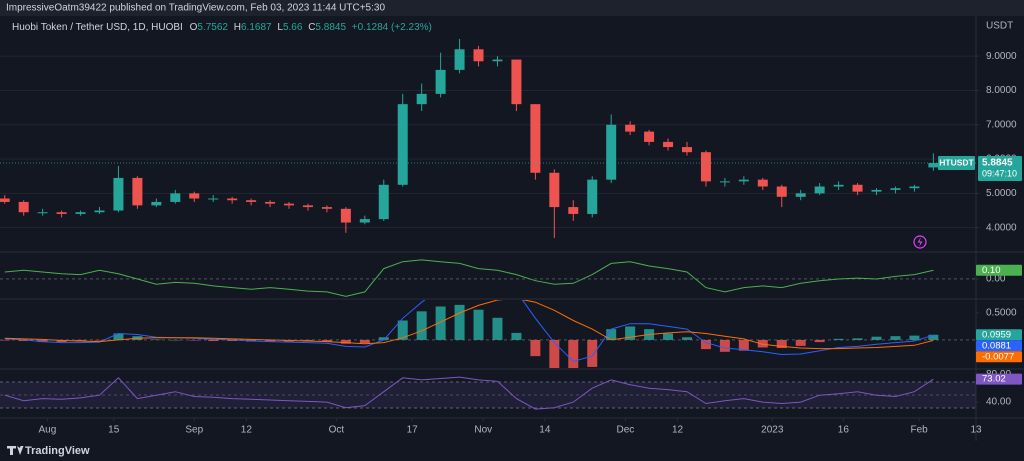 The width and height of the screenshot is (1024, 461). What do you see at coordinates (114, 430) in the screenshot?
I see `x-tick-label: 15` at bounding box center [114, 430].